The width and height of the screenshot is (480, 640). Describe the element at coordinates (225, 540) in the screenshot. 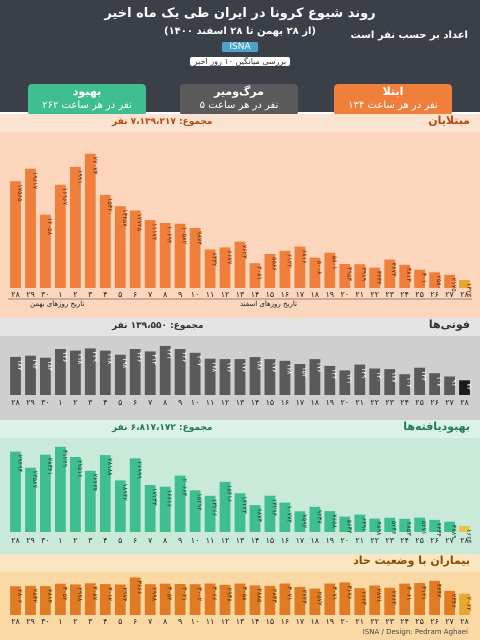

I see `recovery-tick-label: ۱۲` at that location.